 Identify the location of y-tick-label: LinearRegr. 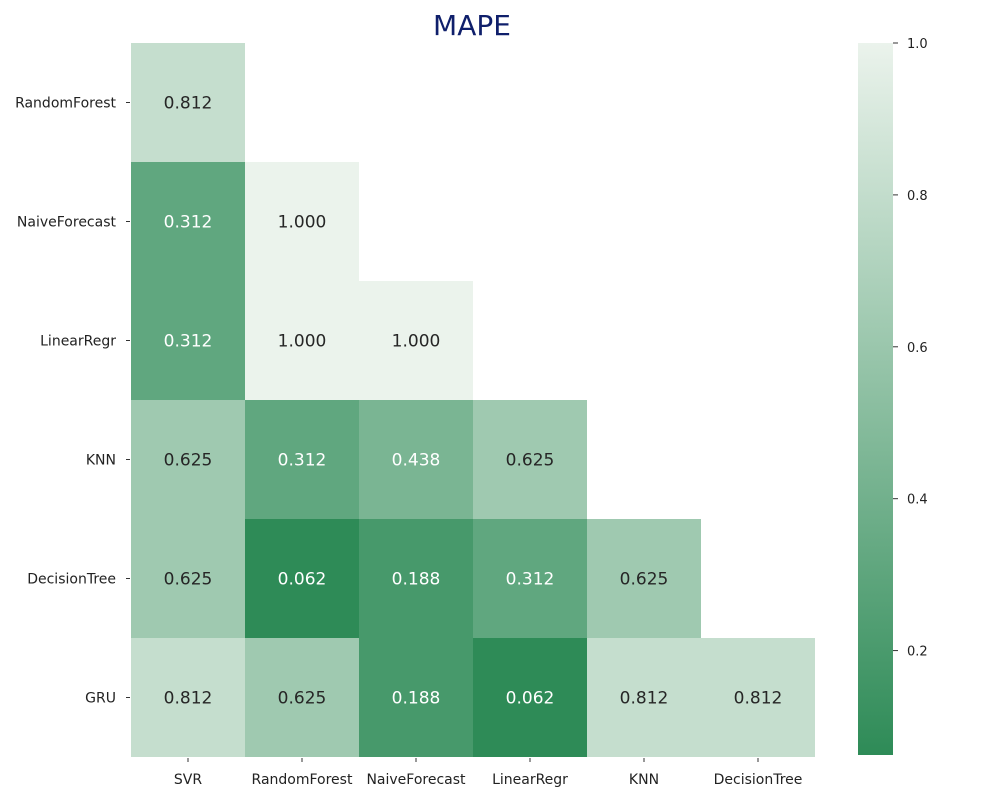
(78, 342).